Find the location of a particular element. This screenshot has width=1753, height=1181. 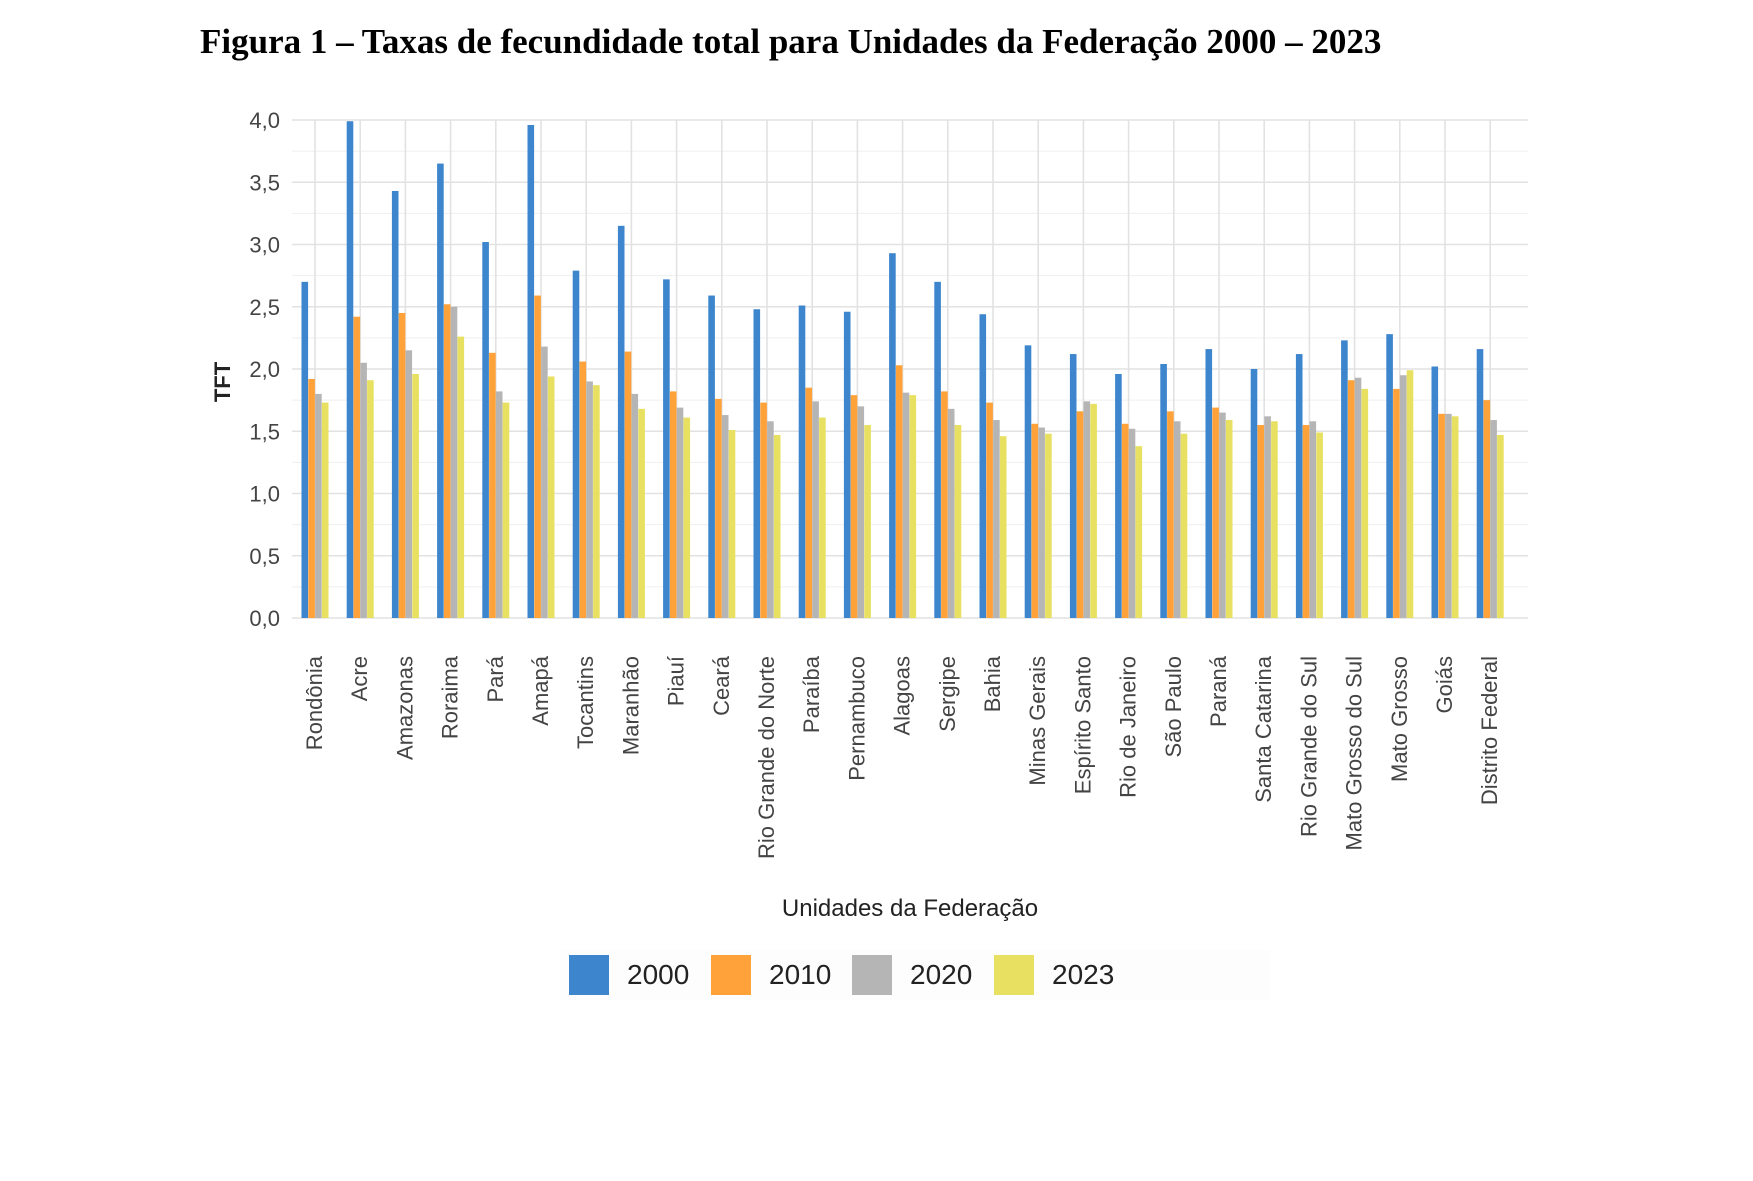

legend: 2000 2010 2020 2023 is located at coordinates (915, 975).